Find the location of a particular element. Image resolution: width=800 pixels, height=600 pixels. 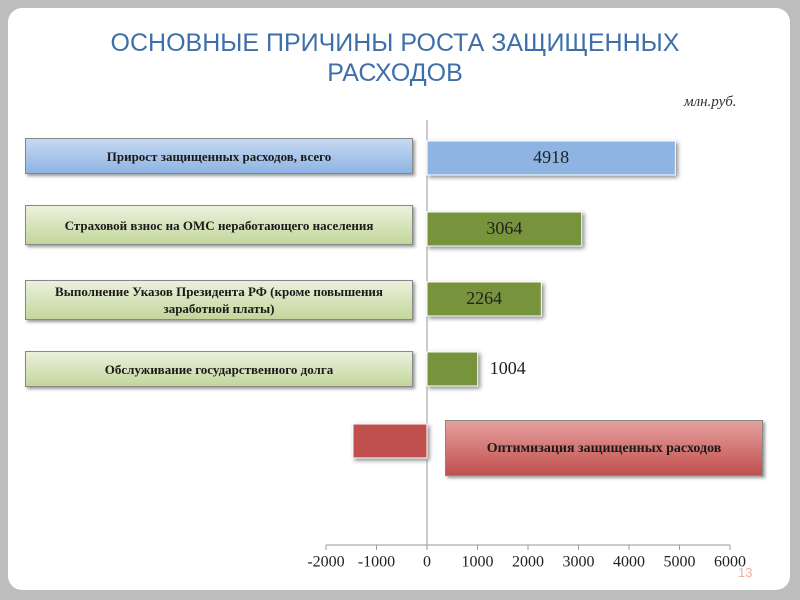

category-label: Прирост защищенных расходов, всего is located at coordinates (219, 156).